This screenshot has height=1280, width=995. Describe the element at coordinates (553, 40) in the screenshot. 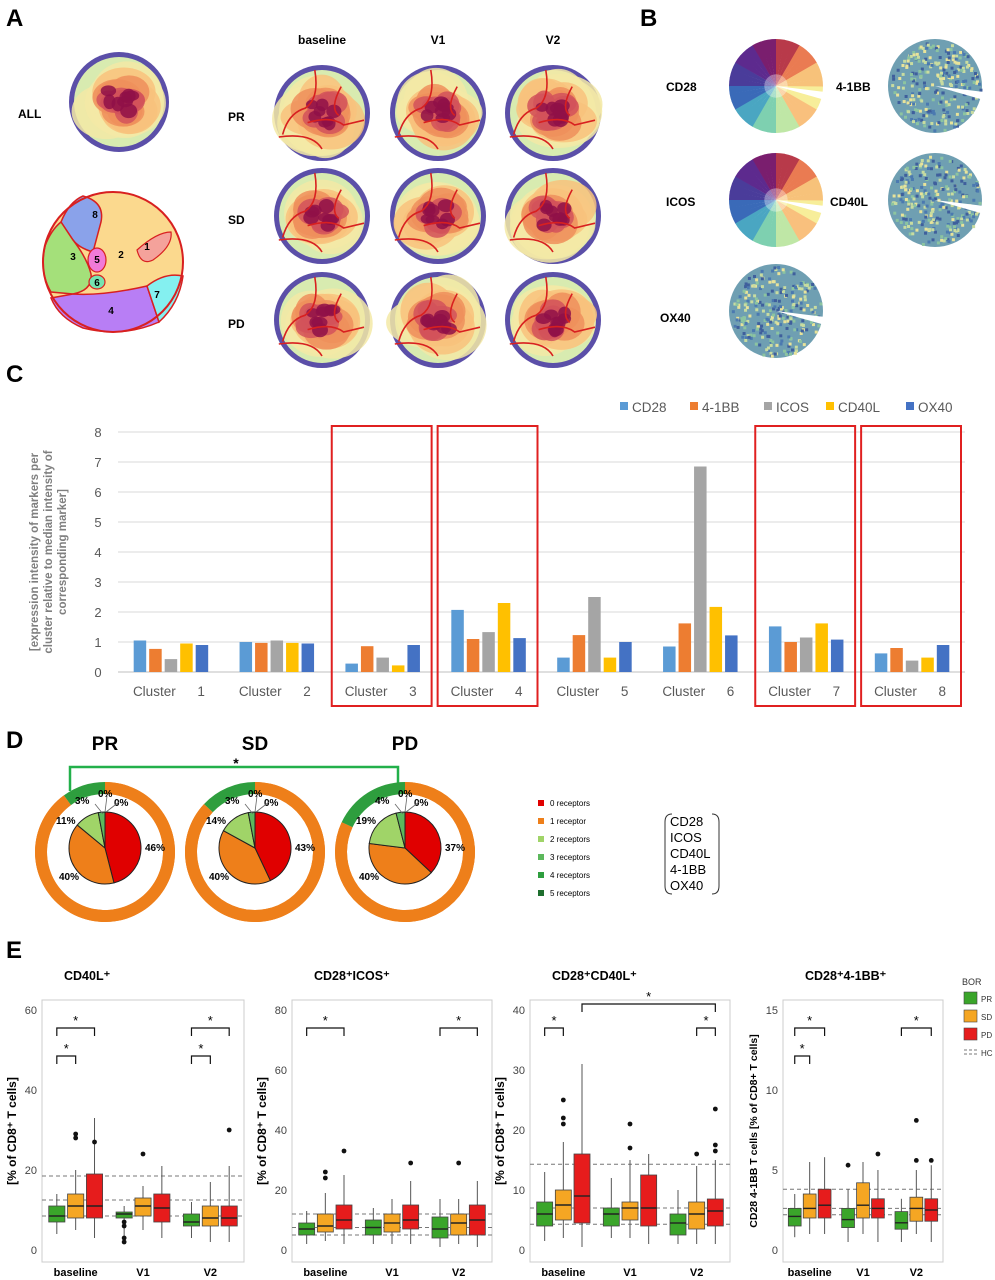

I see `col-label-v2: V2` at that location.